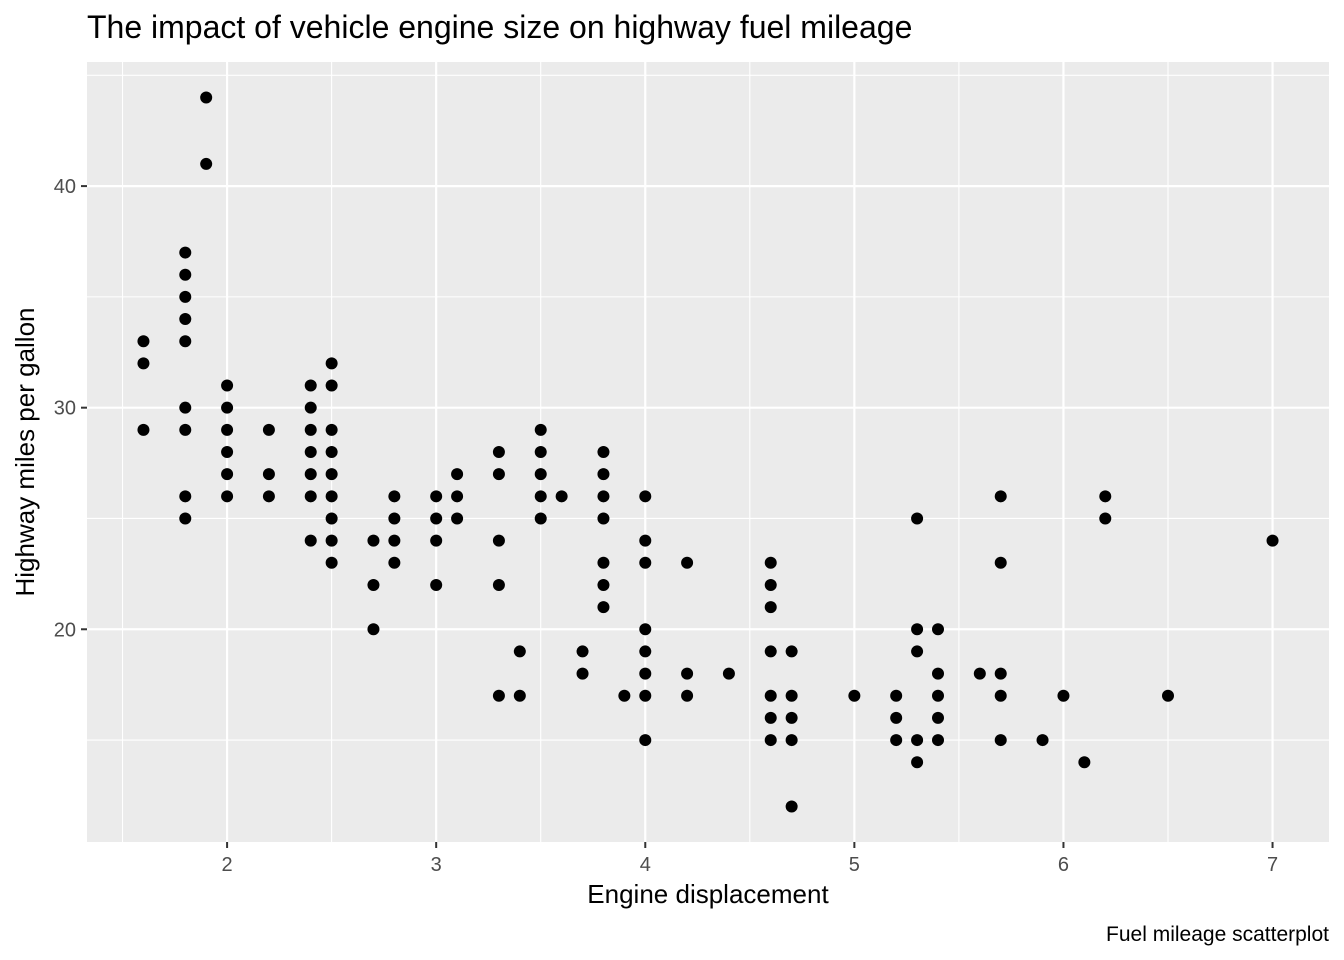 The image size is (1344, 960). Describe the element at coordinates (65, 409) in the screenshot. I see `y-tick-label: 30` at that location.